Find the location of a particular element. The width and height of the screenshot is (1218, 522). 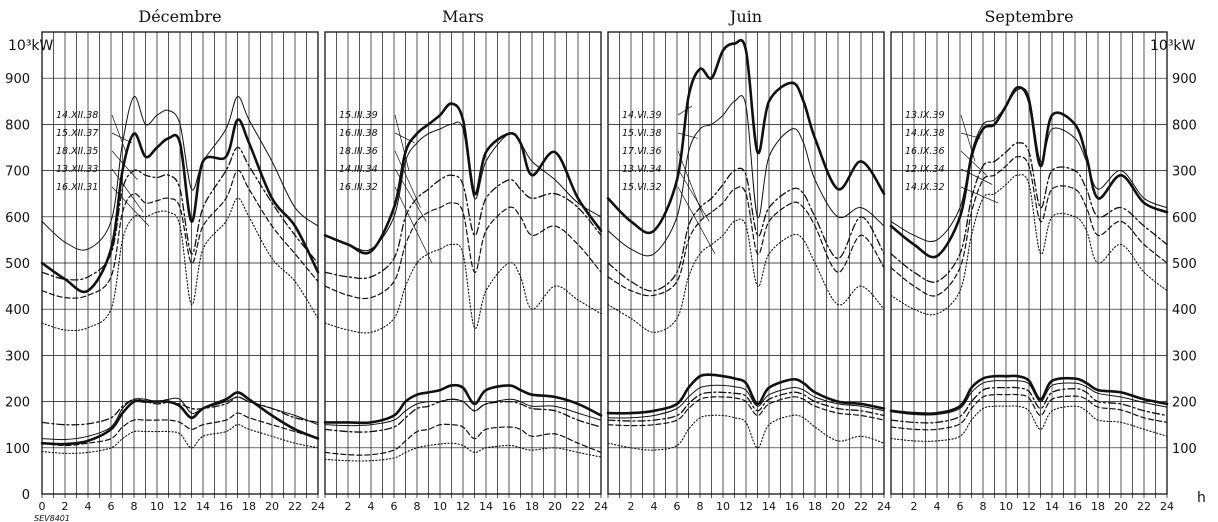

series-date-label: 15.VI.32 is located at coordinates (642, 187).